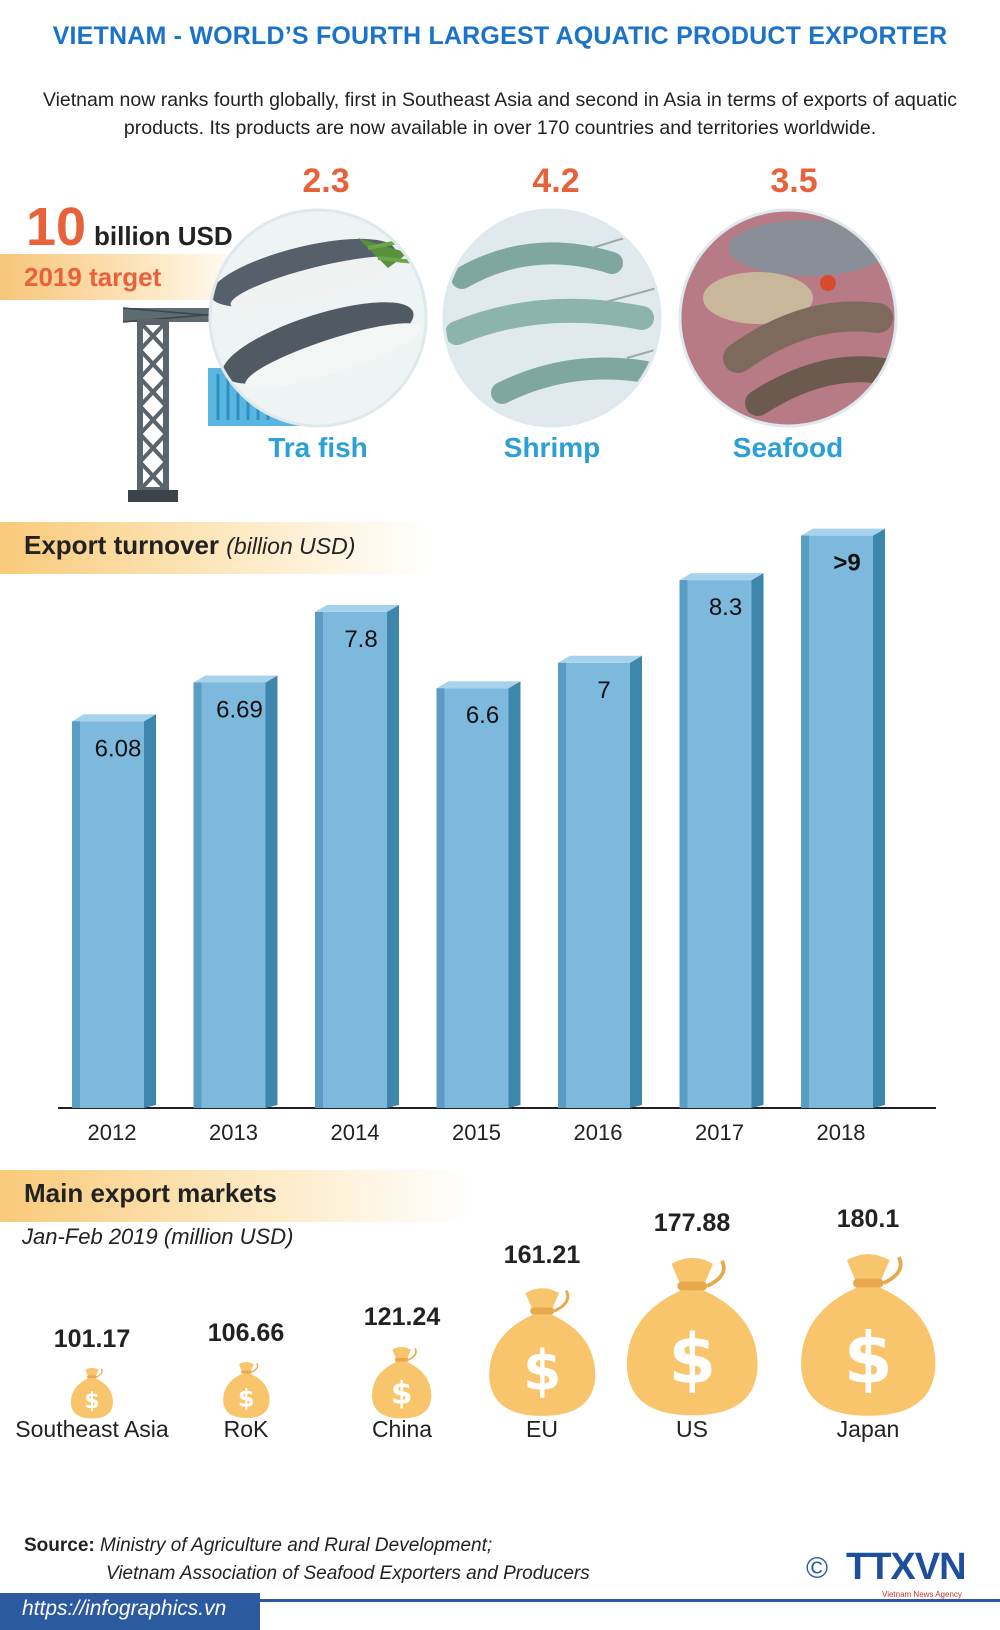  What do you see at coordinates (788, 447) in the screenshot?
I see `seafood-label: Seafood` at bounding box center [788, 447].